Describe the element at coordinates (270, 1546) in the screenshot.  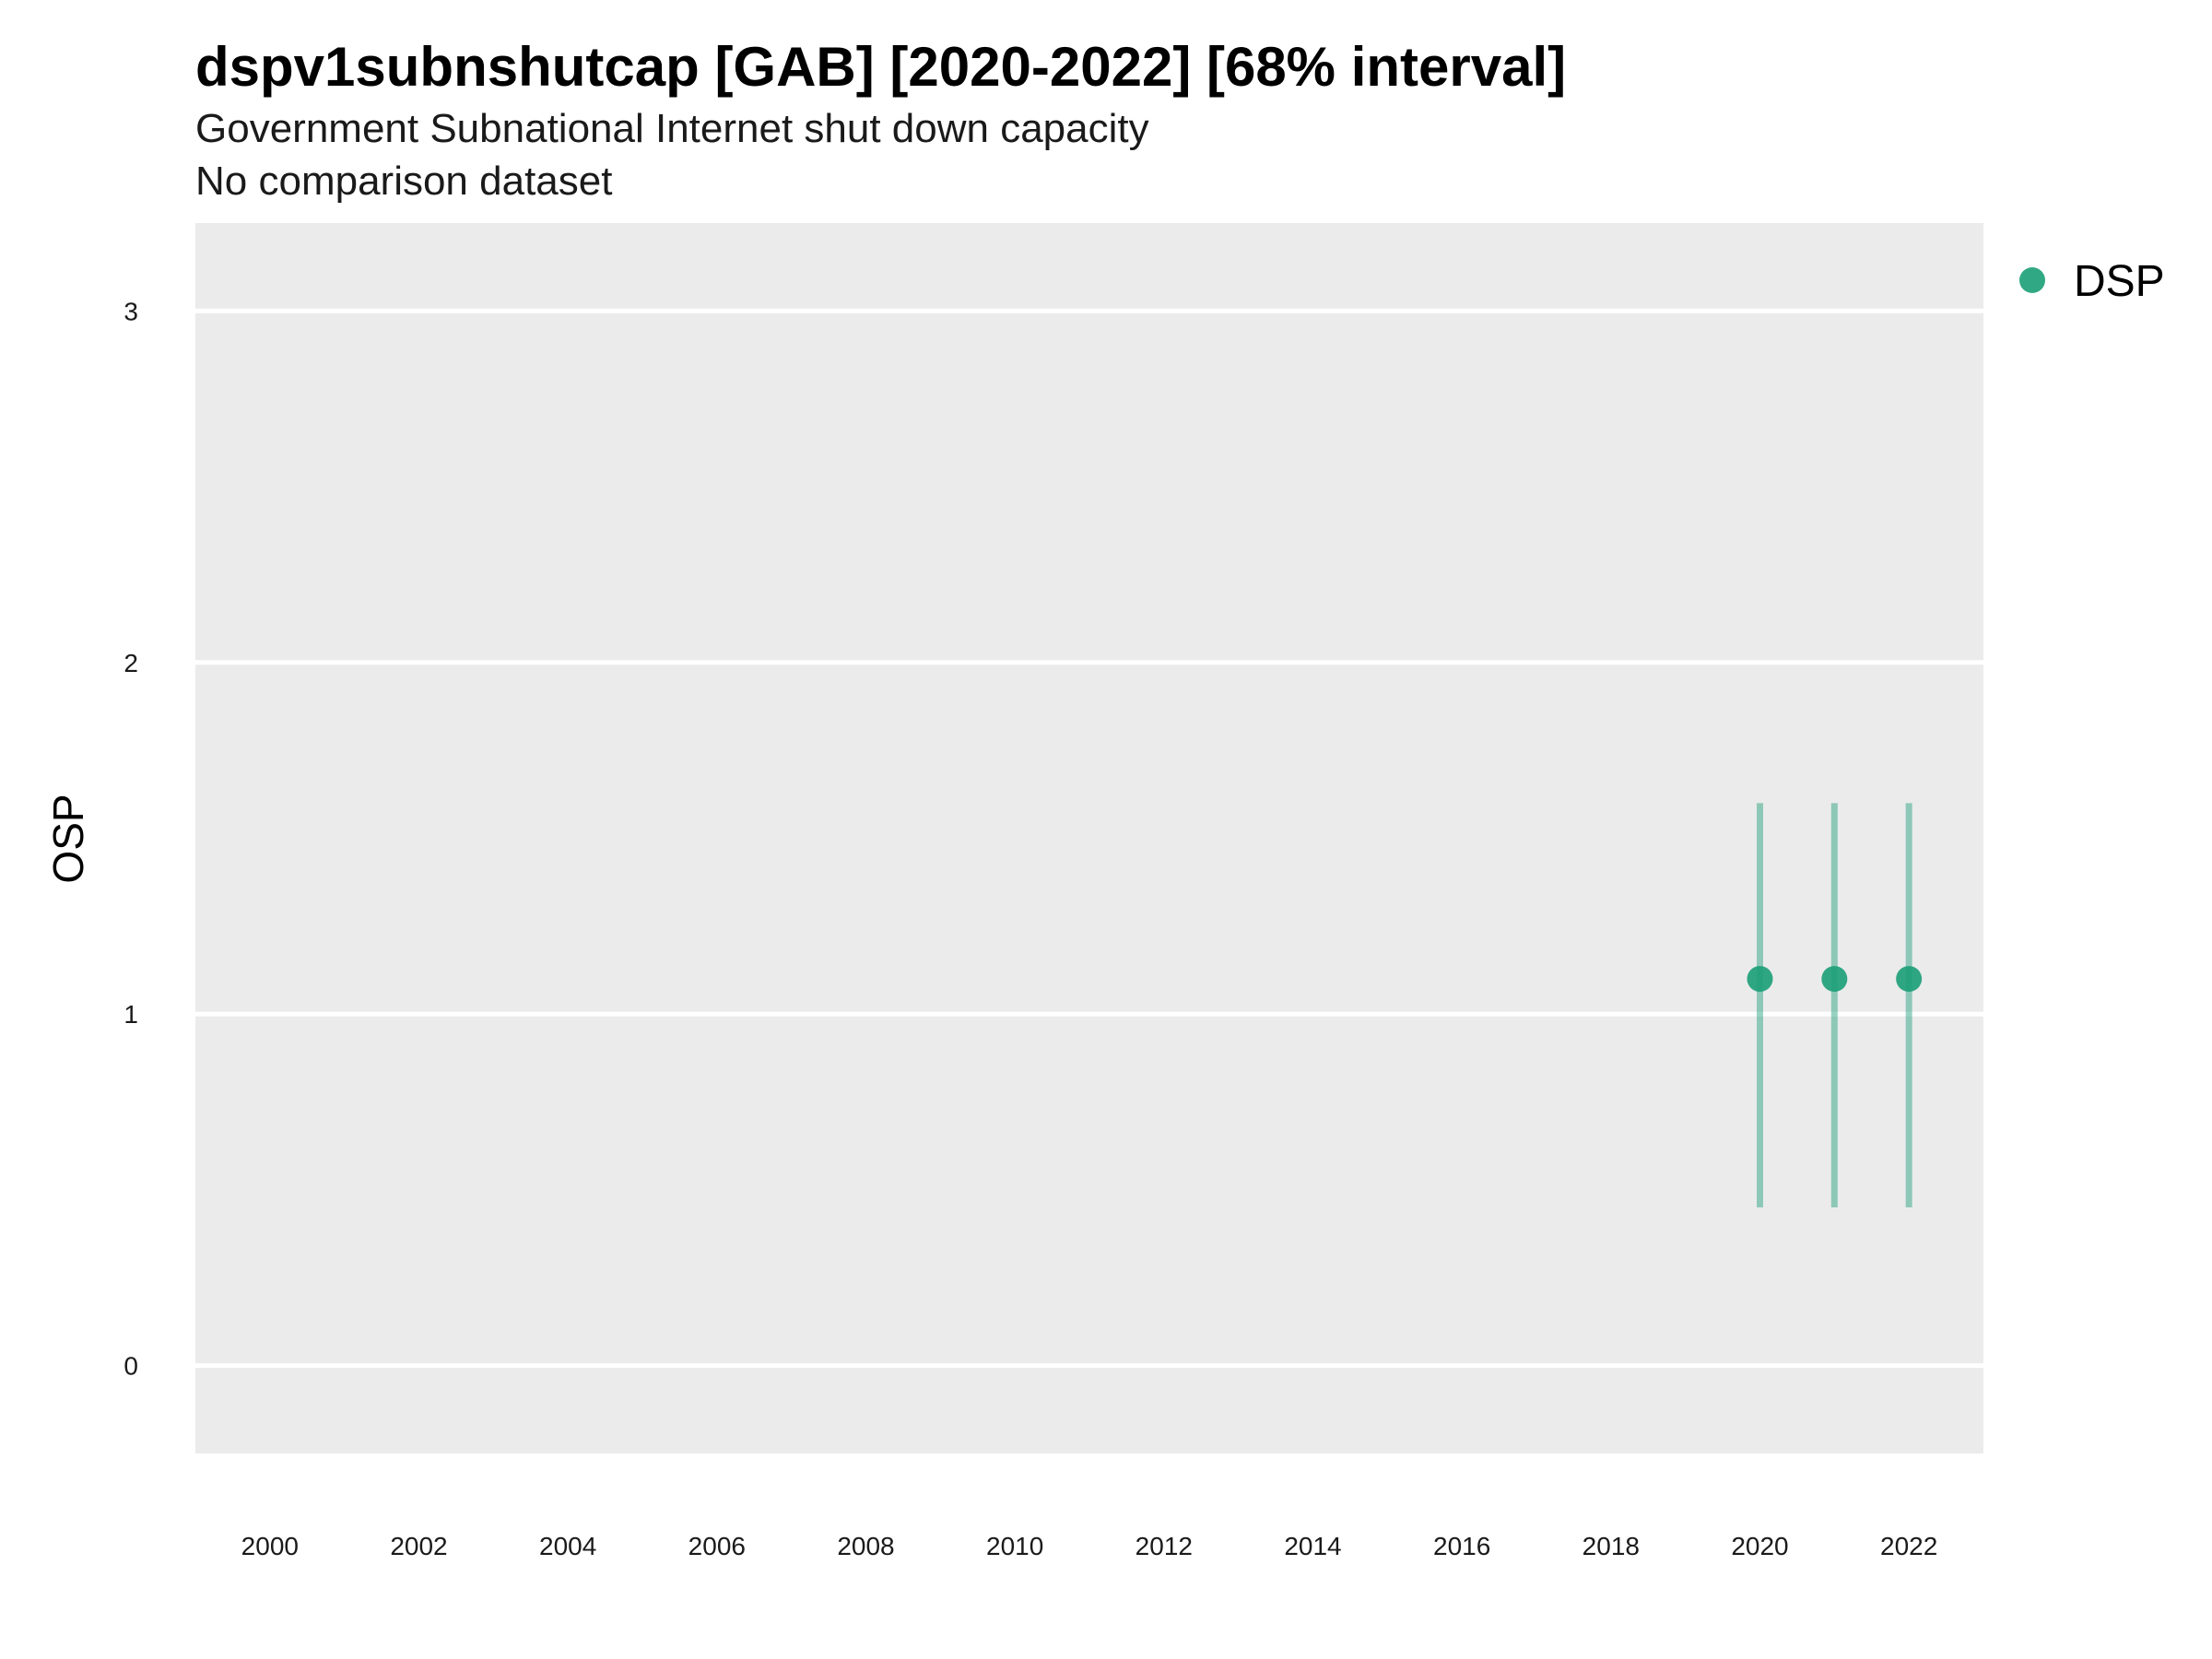
I see `x-tick-label: 2000` at that location.